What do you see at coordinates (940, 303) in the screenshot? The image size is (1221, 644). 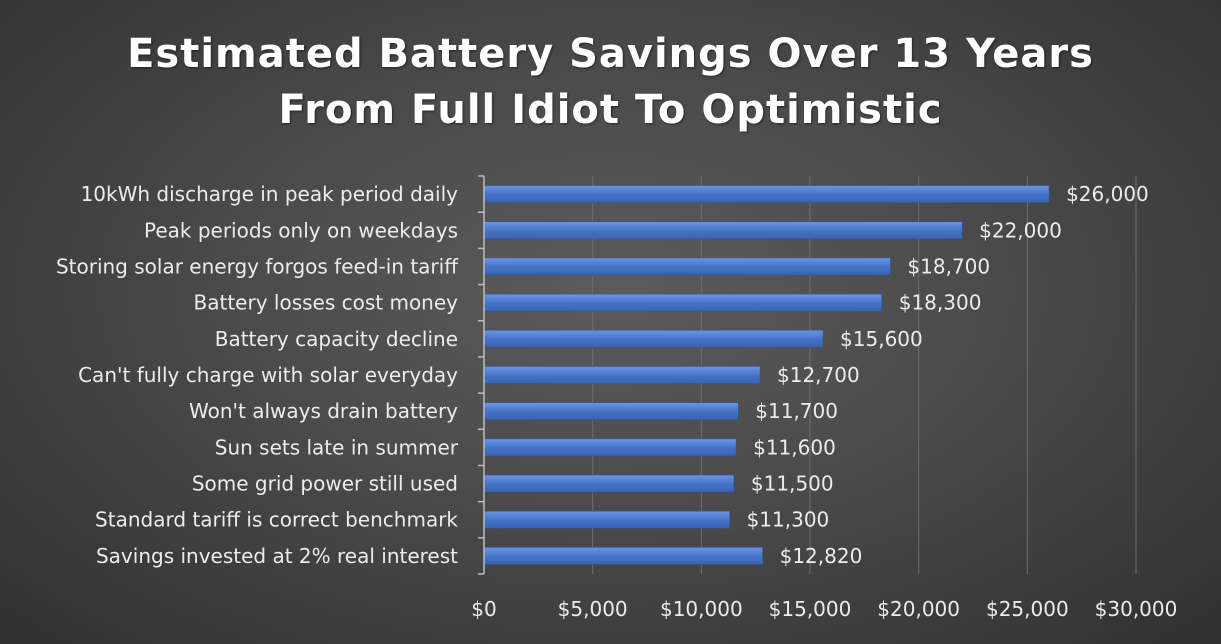 I see `data-label: $18,300` at bounding box center [940, 303].